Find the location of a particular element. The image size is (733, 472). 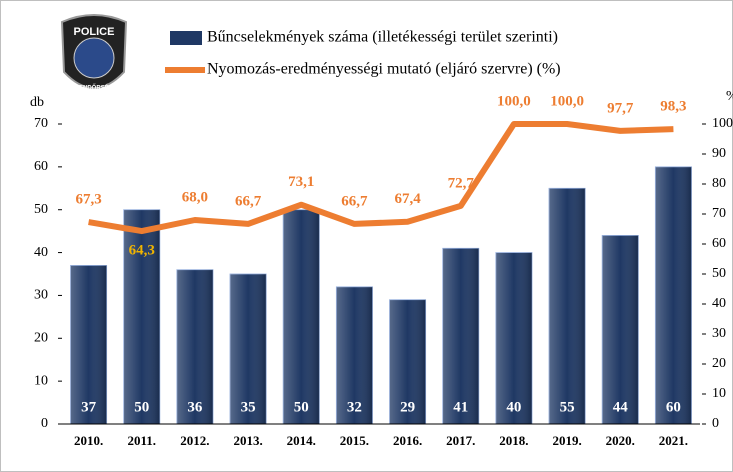

y-tick-label: 30 is located at coordinates (41, 295).